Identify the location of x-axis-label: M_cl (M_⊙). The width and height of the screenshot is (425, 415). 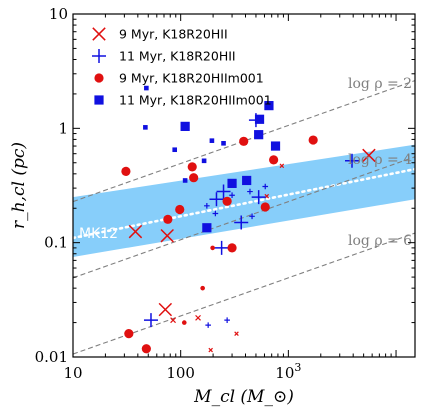
(243, 397).